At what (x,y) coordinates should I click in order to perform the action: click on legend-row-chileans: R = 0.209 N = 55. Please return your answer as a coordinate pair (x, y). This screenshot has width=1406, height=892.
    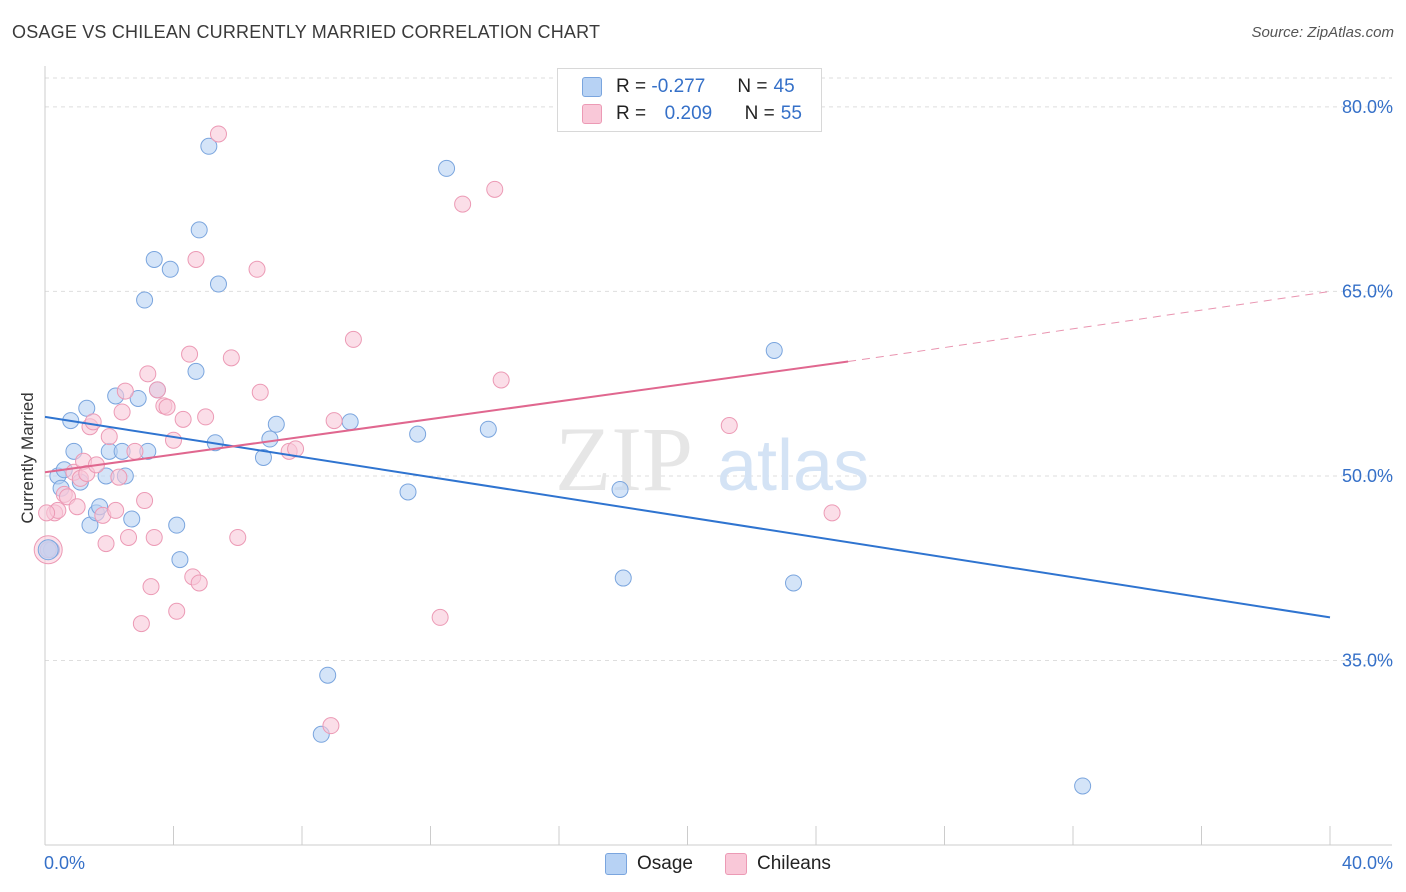
    Looking at the image, I should click on (692, 114).